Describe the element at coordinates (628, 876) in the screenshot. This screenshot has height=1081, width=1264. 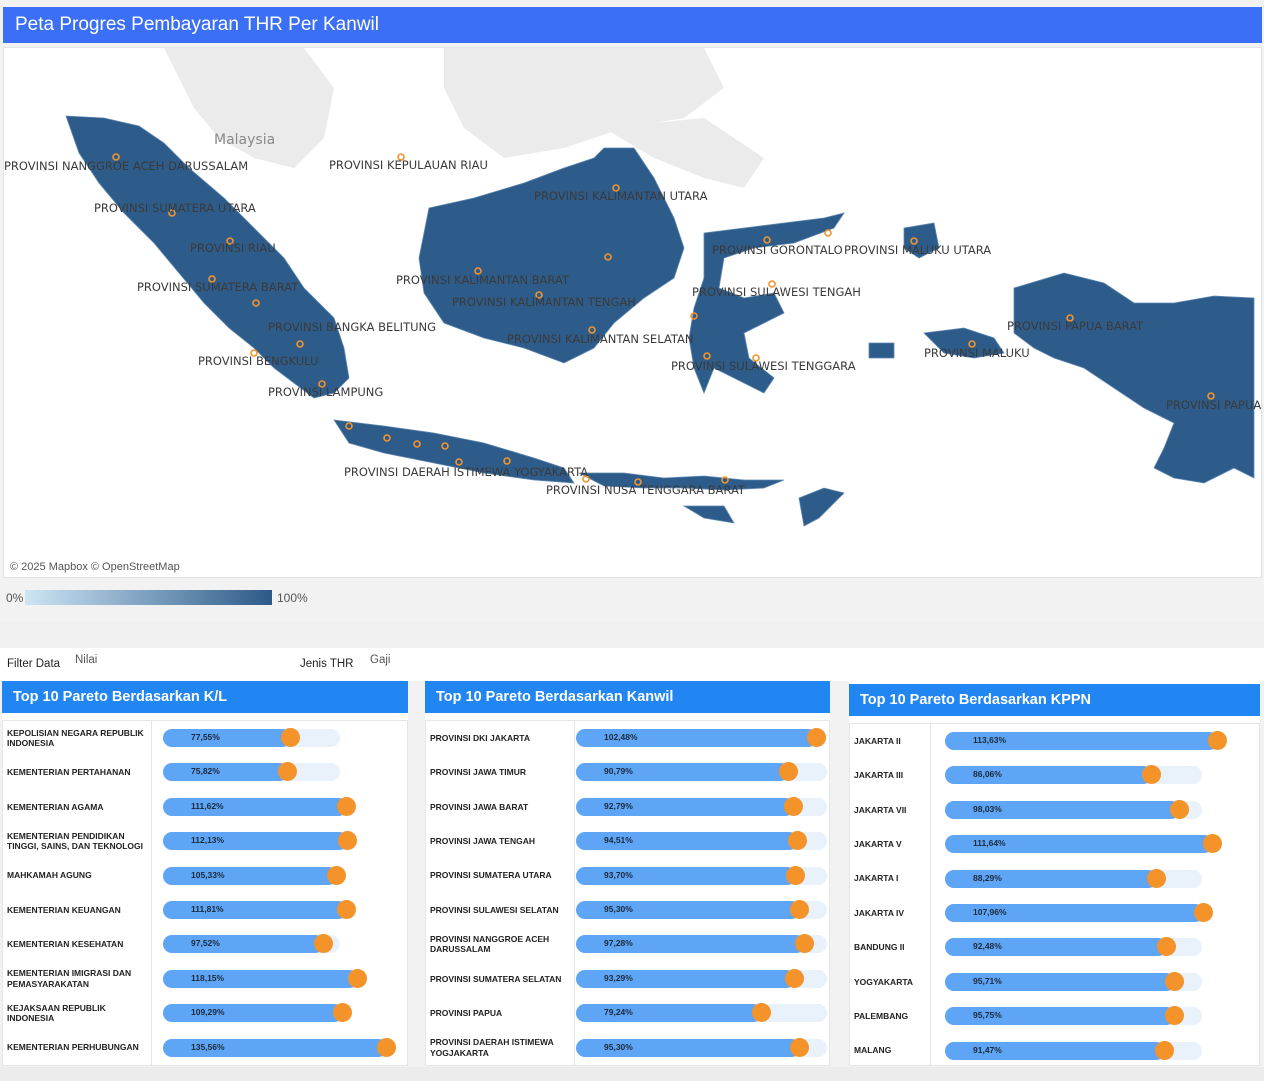
I see `pareto-row: PROVINSI SUMATERA UTARA 93,70%` at that location.